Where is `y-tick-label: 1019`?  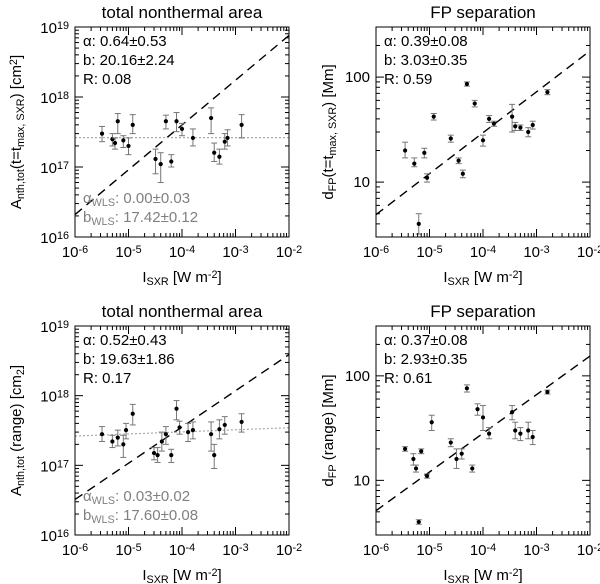
y-tick-label: 1019 is located at coordinates (54, 28).